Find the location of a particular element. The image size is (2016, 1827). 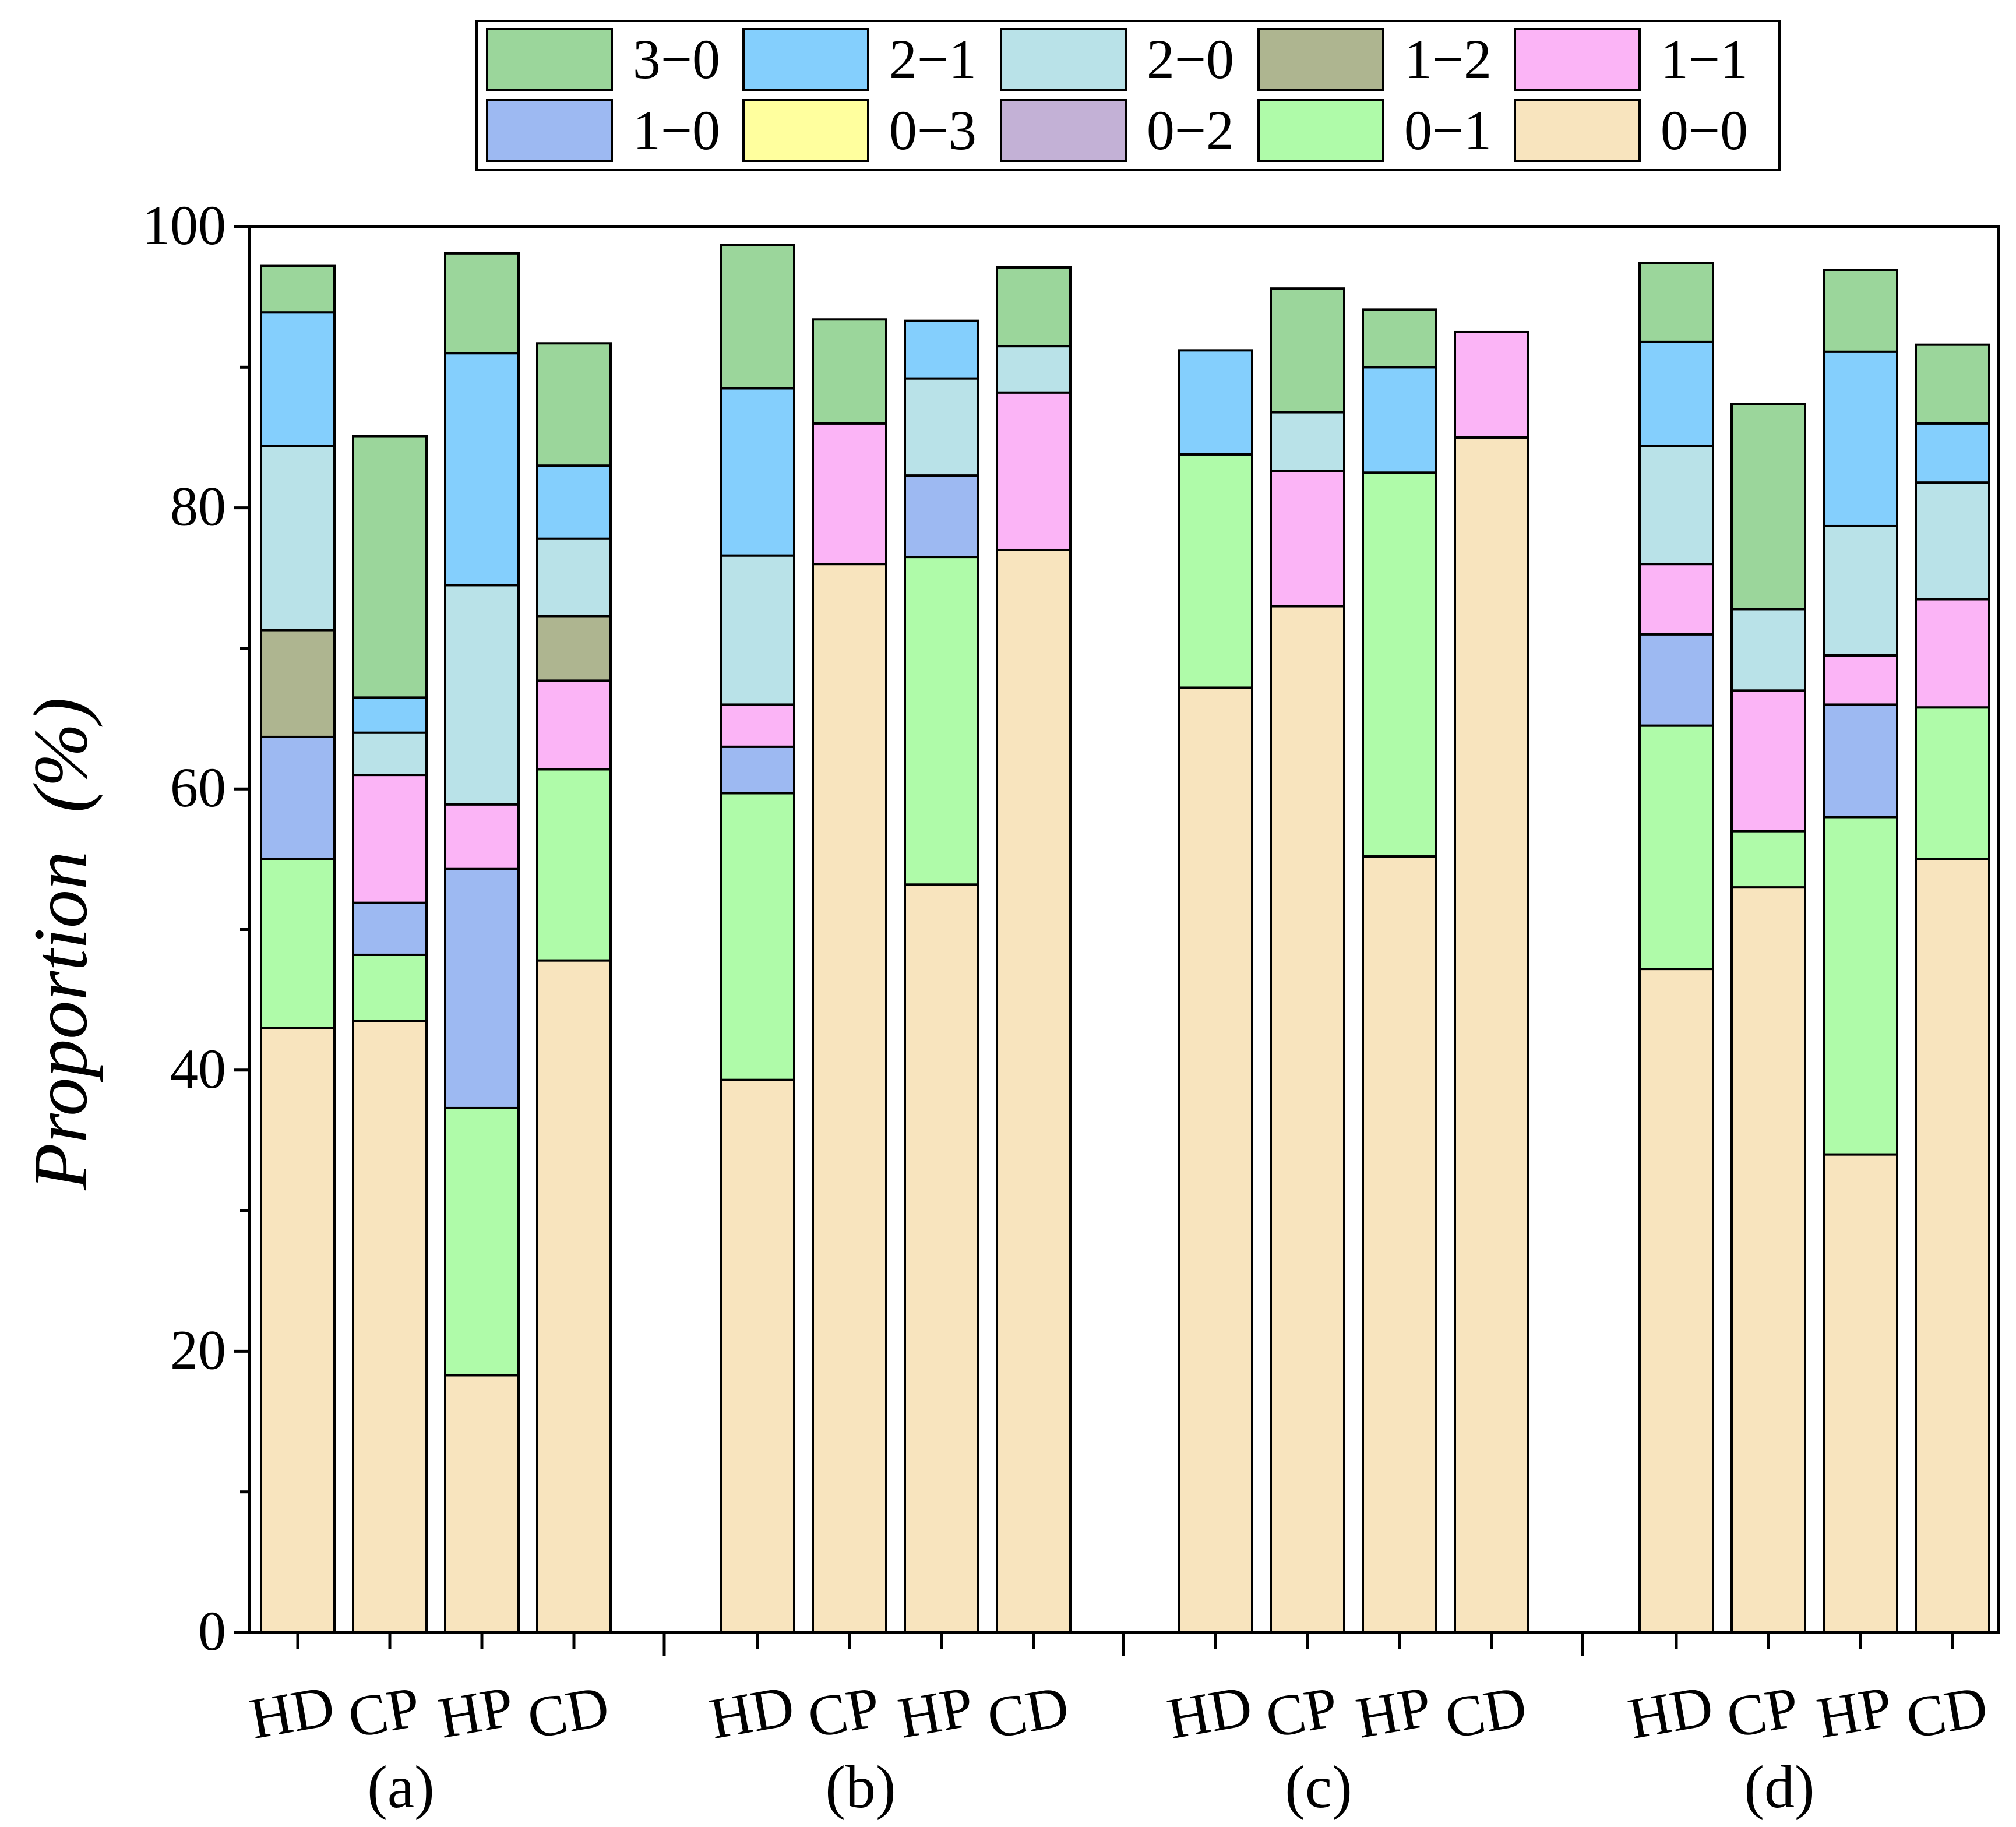

y-axis-label: Proportion (%) is located at coordinates (60, 944).